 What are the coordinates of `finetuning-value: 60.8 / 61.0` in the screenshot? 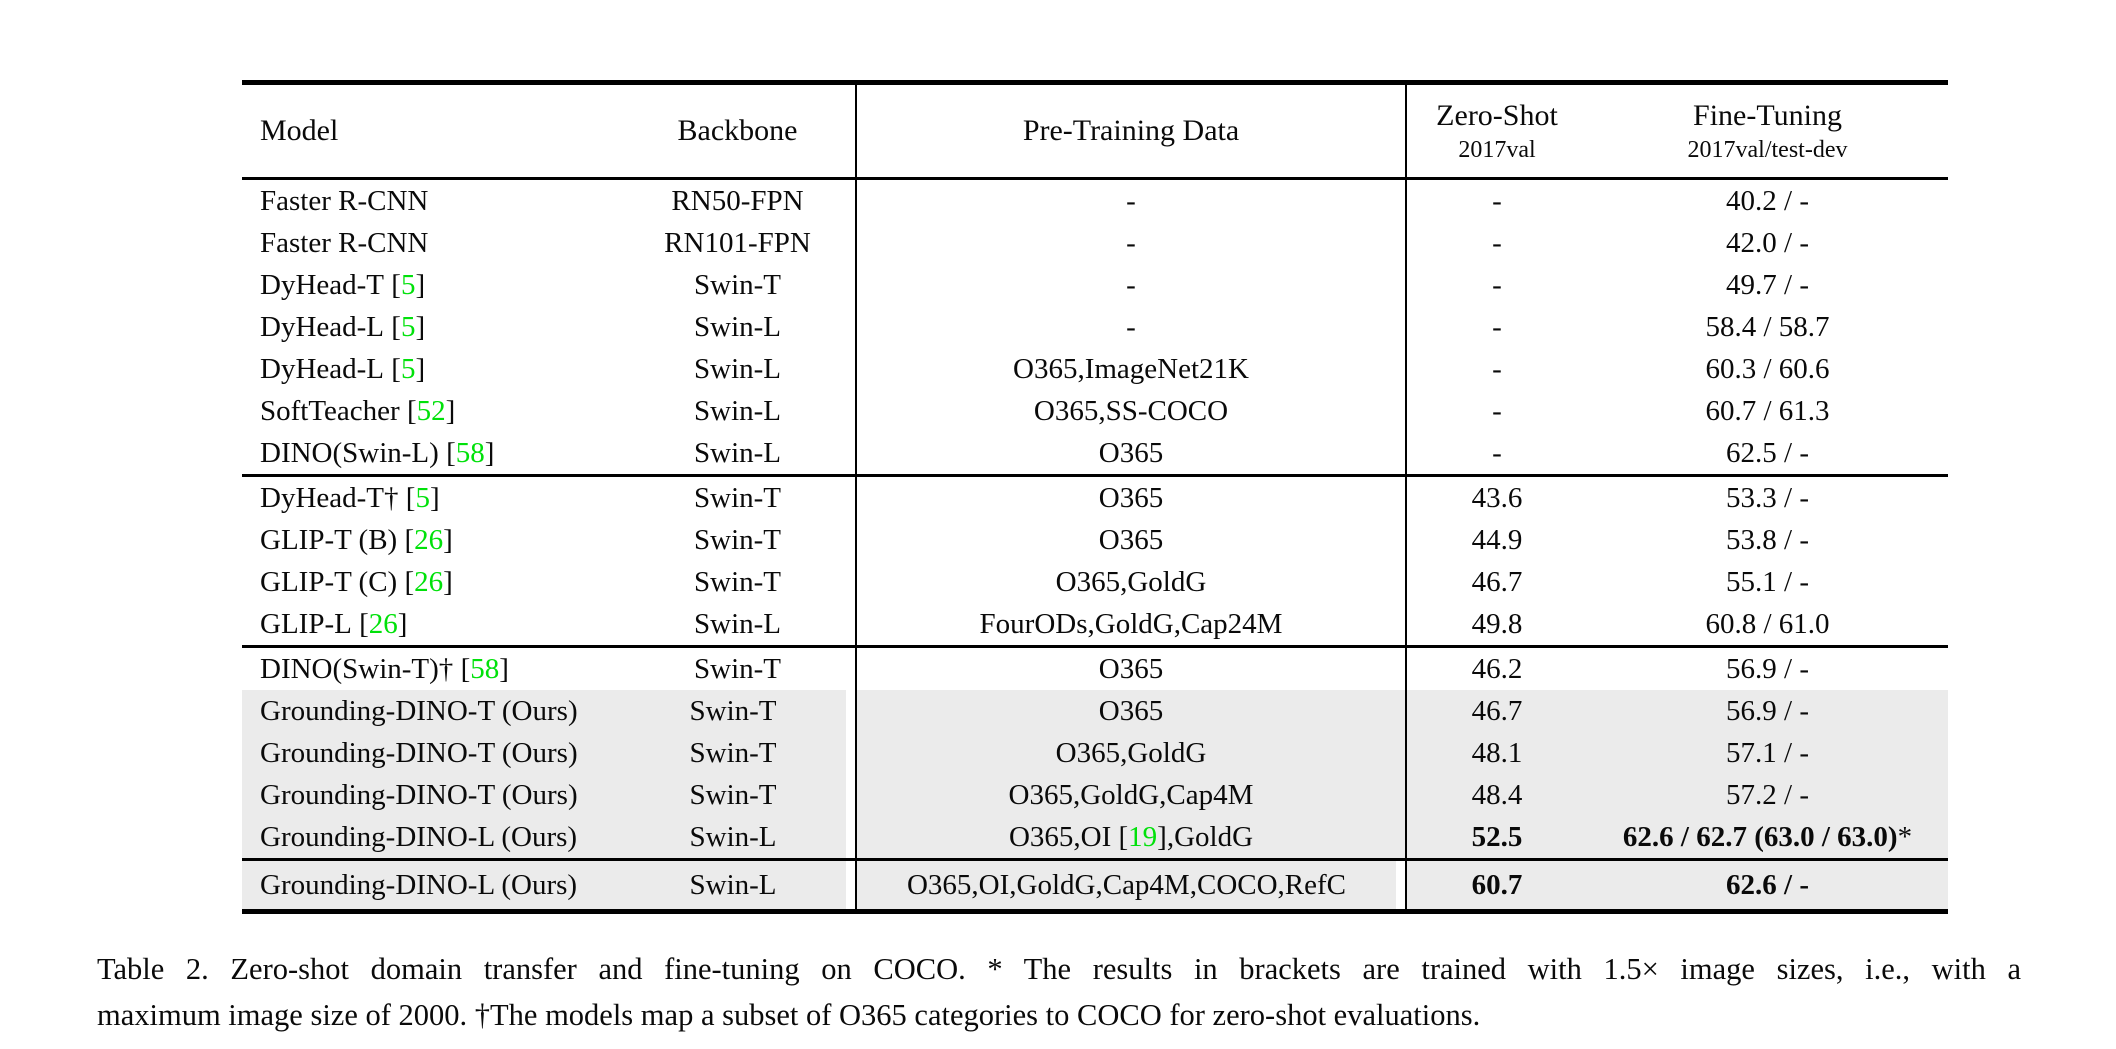 It's located at (1767, 623).